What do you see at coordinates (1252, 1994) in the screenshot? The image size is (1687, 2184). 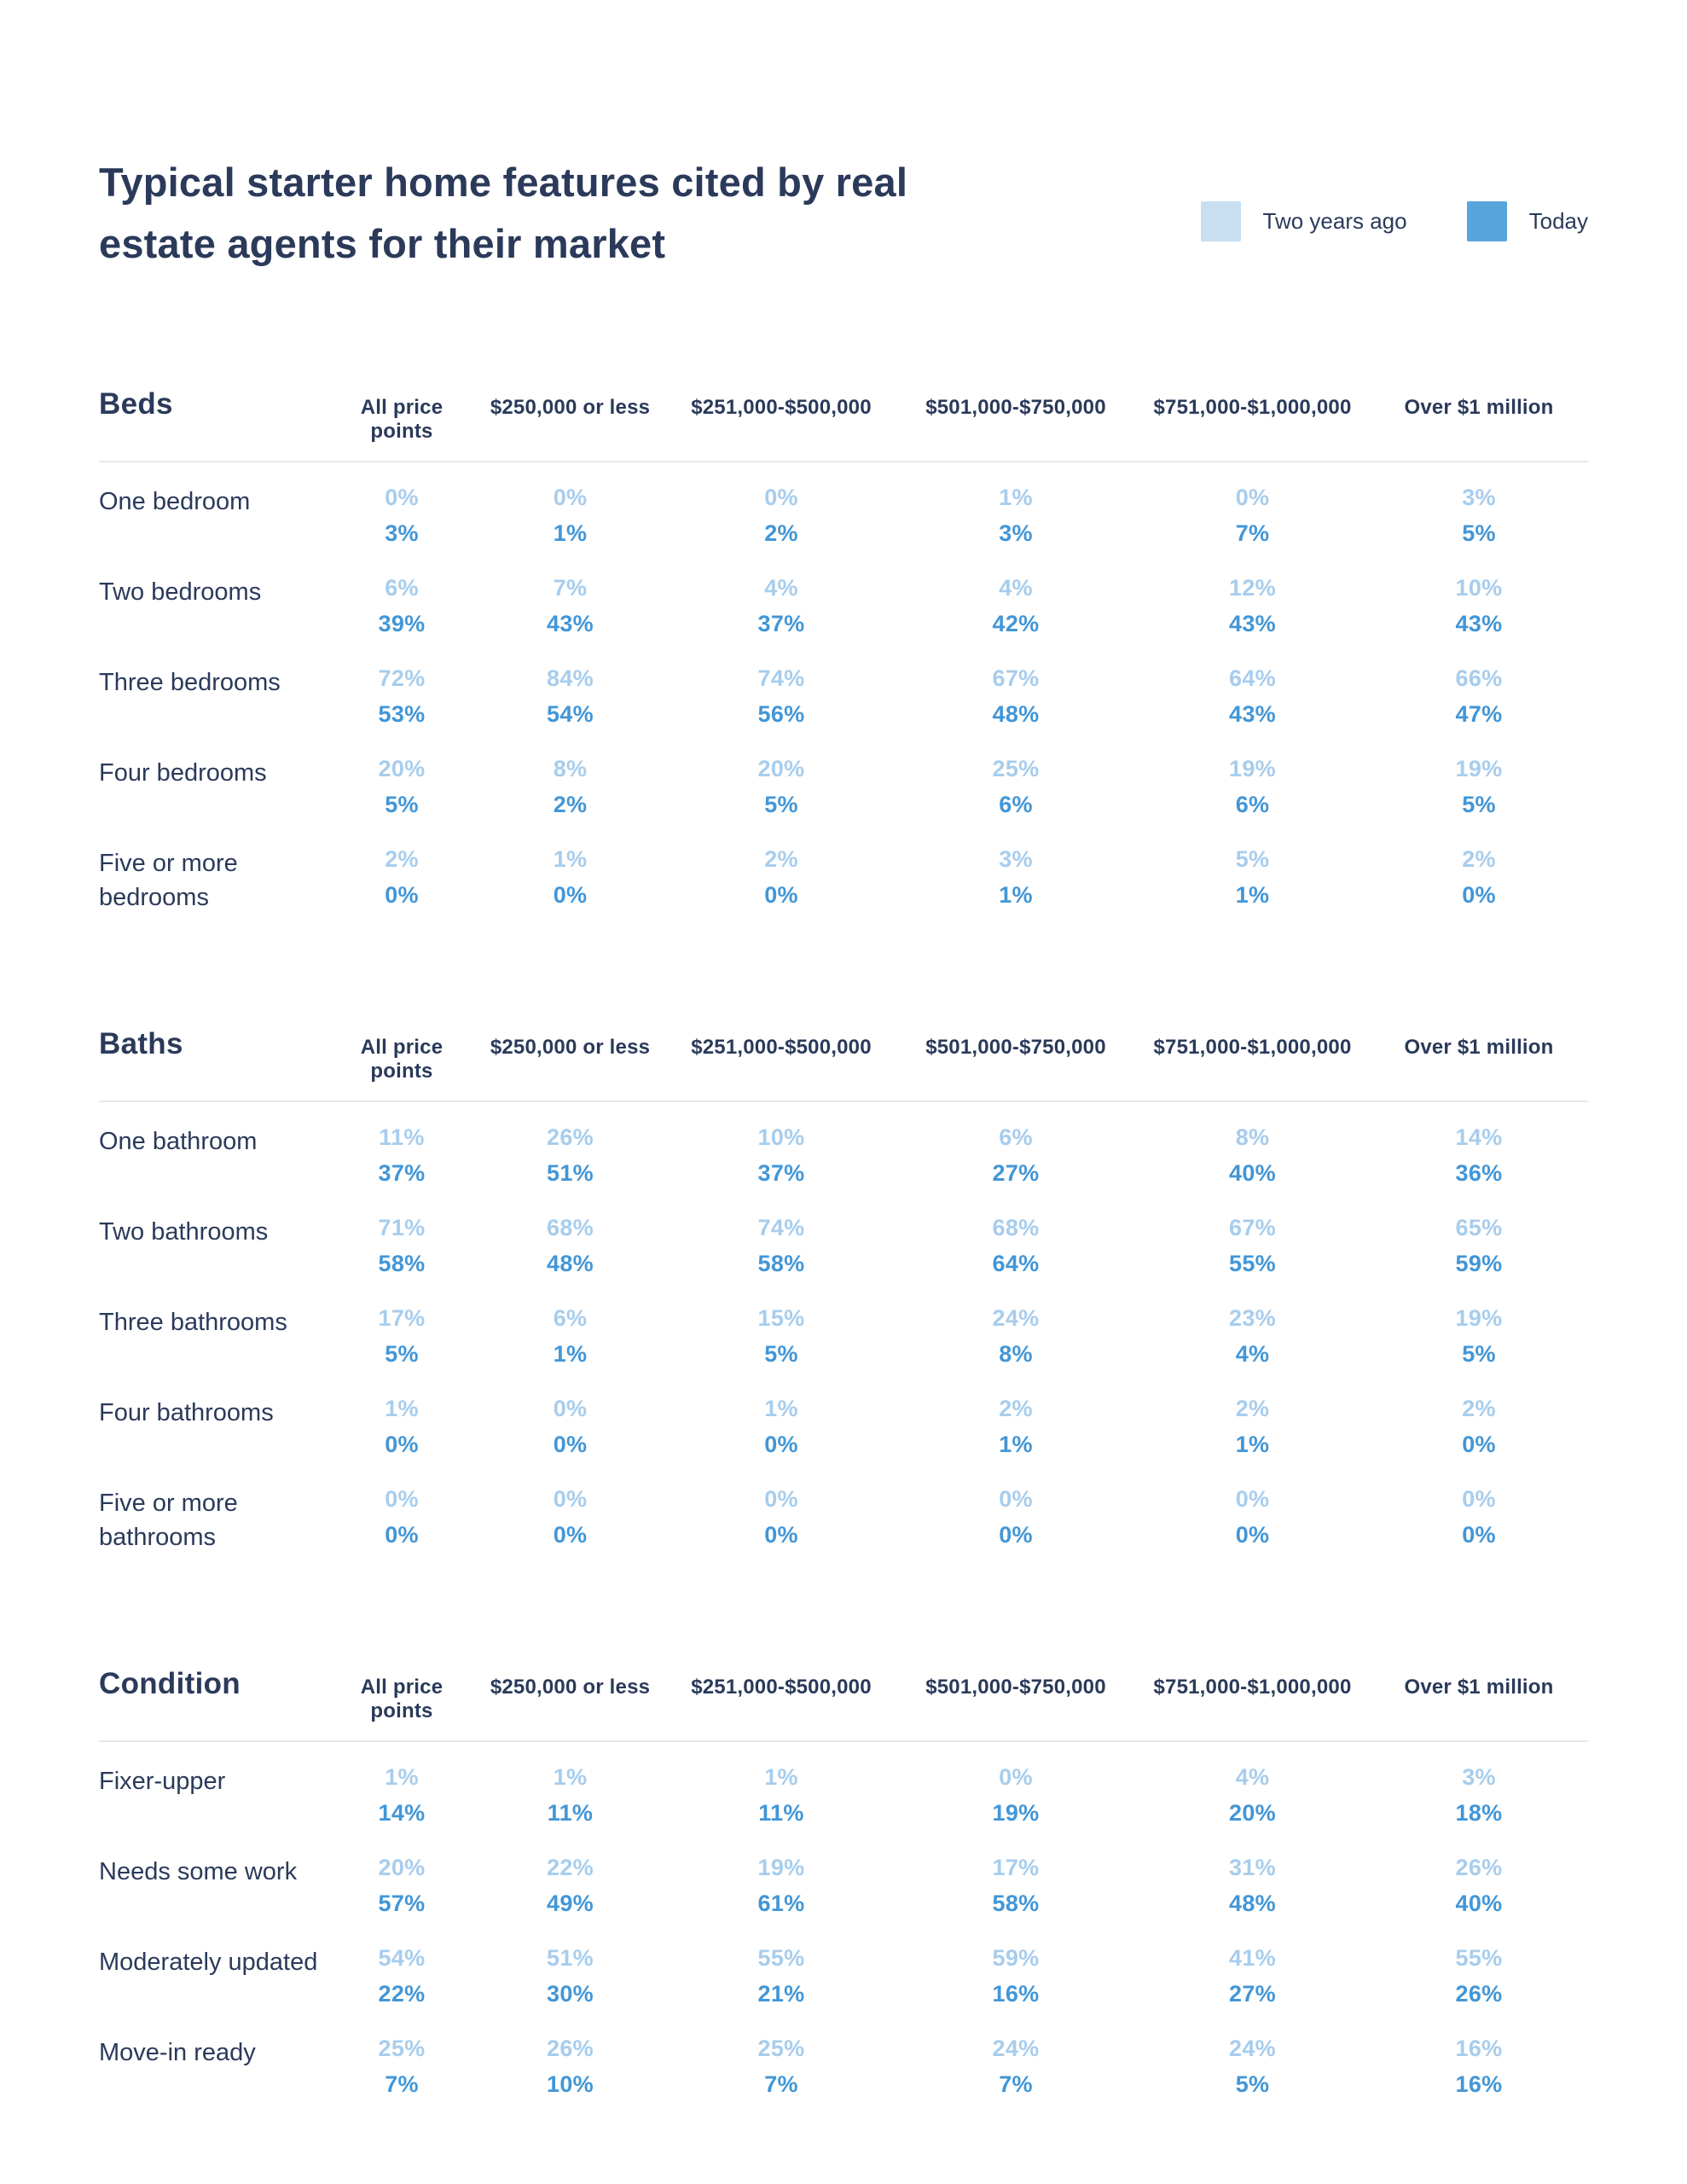 I see `value-today: 27%` at bounding box center [1252, 1994].